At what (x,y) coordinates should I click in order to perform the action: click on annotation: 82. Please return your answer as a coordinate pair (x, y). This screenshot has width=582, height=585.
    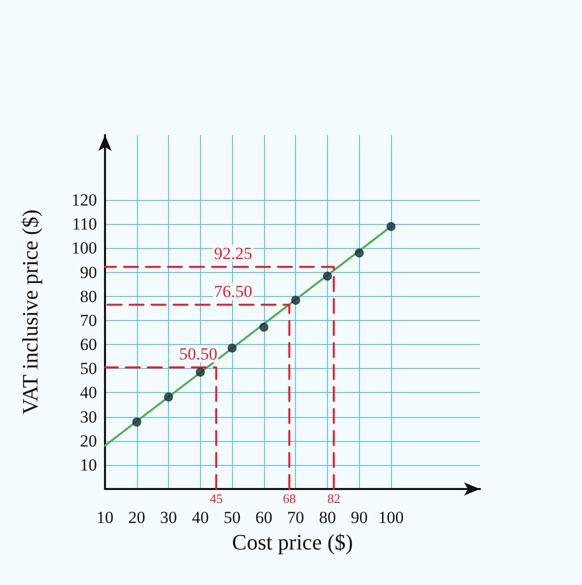
    Looking at the image, I should click on (333, 498).